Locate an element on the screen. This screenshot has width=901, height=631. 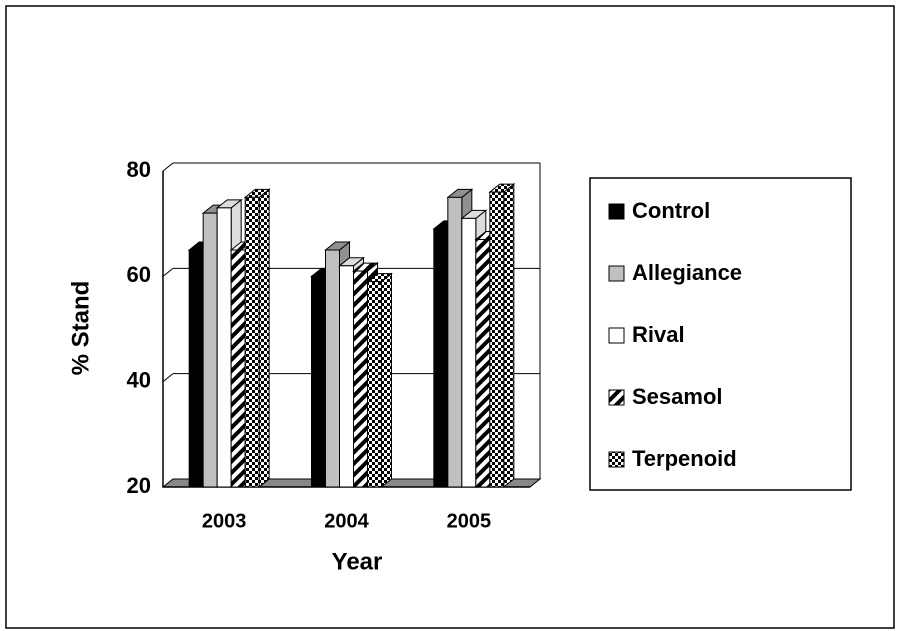
legend-label: Allegiance is located at coordinates (687, 272).